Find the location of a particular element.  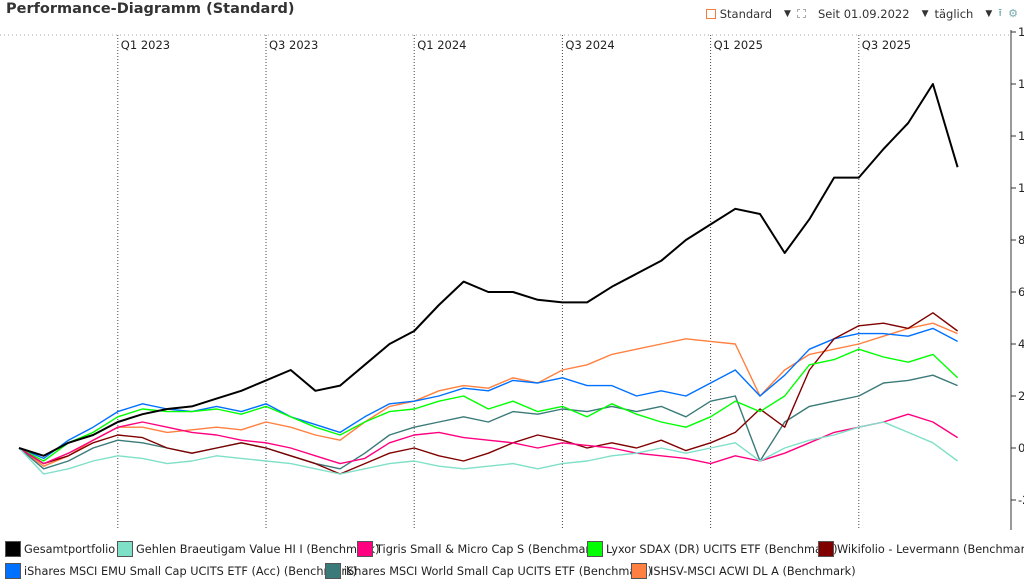

legend-label: Lyxor SDAX (DR) UCITS ETF (Benchmark) is located at coordinates (722, 549).